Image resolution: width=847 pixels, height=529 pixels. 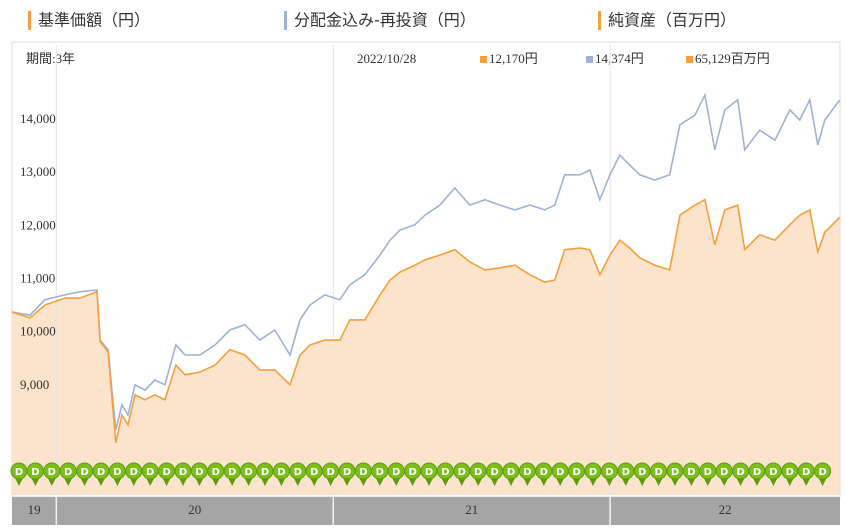 I want to click on y-tick-label: 14,000, so click(x=38, y=118).